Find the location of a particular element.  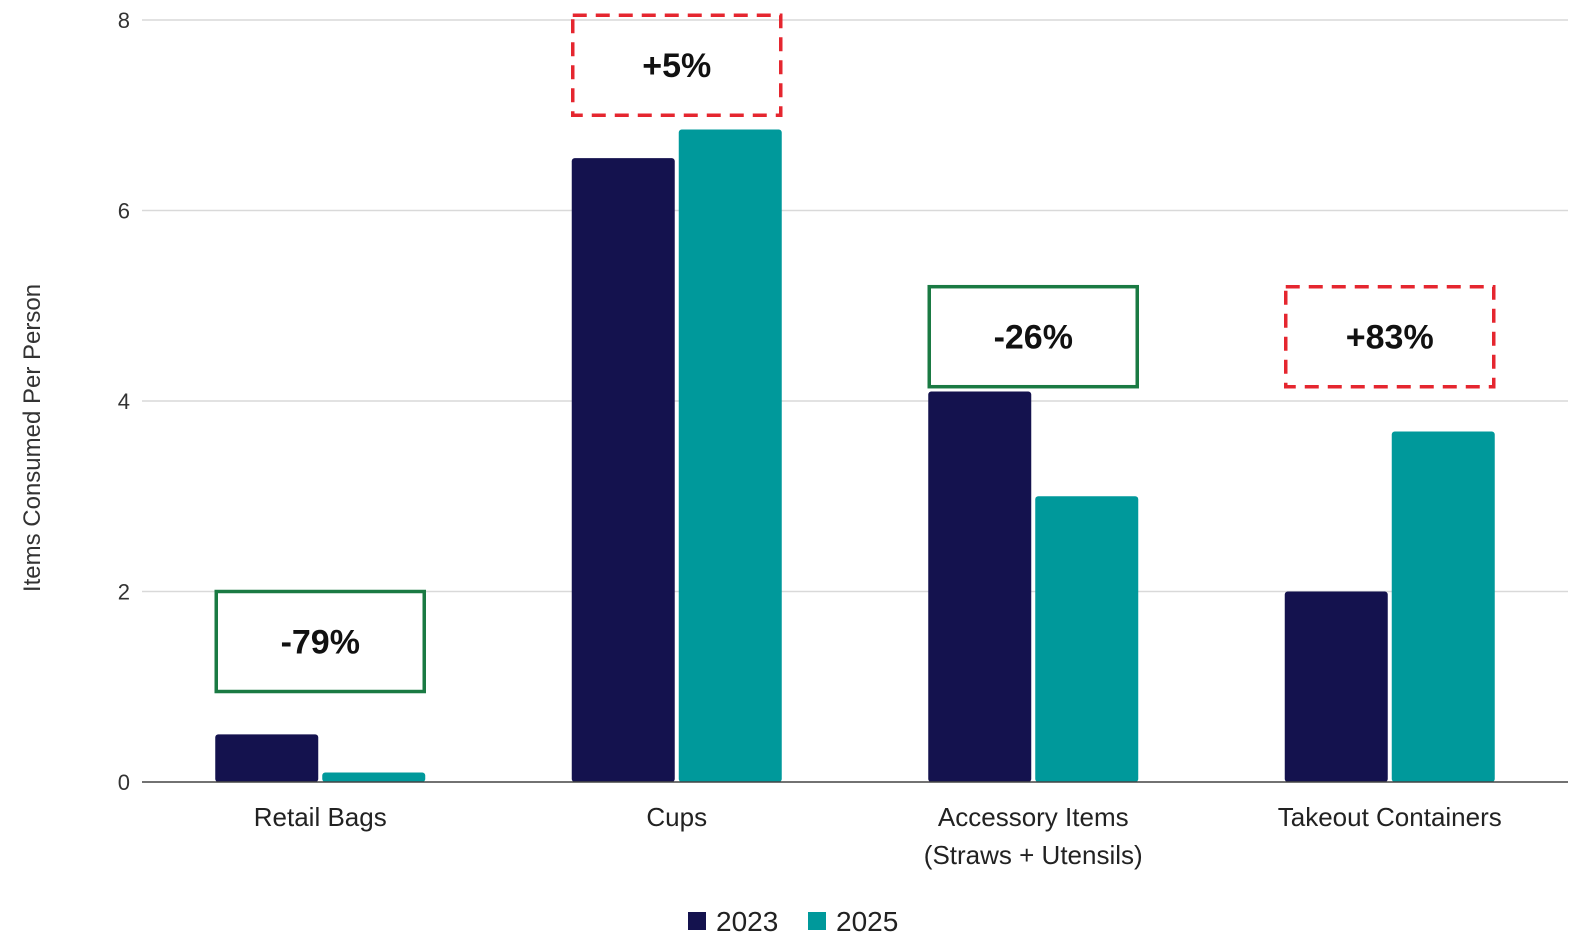

legend-label: 2023 is located at coordinates (747, 921).